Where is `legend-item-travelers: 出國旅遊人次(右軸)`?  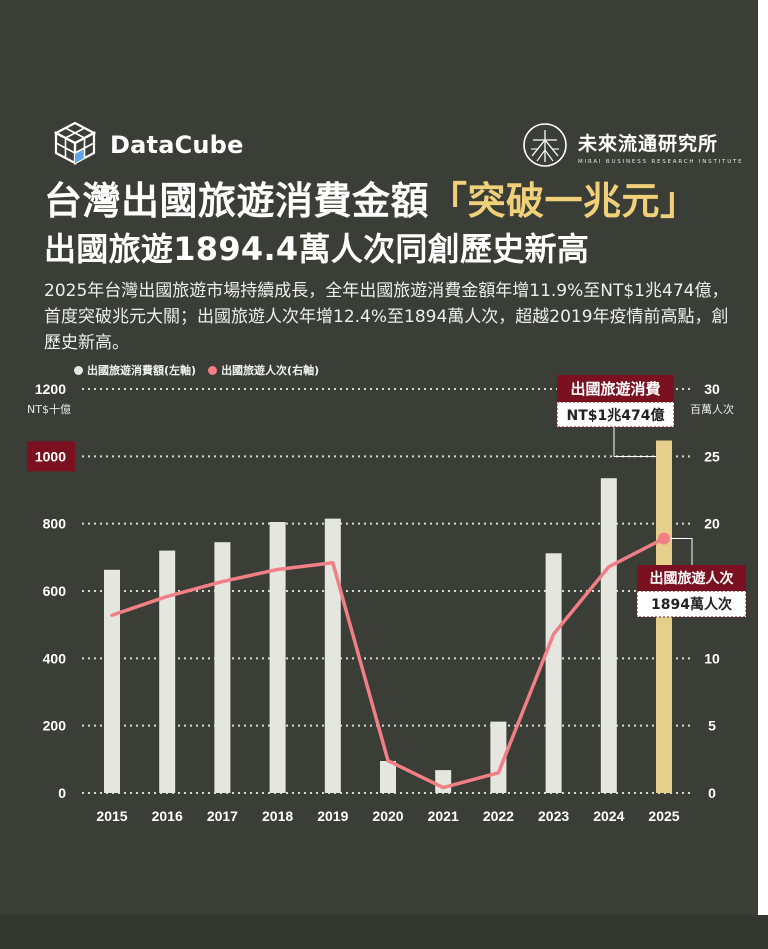 legend-item-travelers: 出國旅遊人次(右軸) is located at coordinates (263, 370).